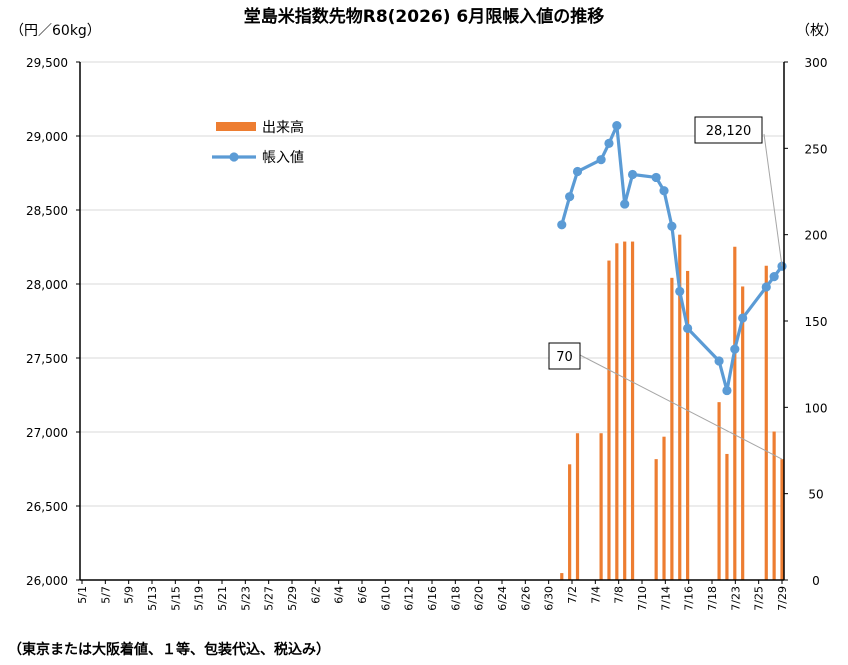 The height and width of the screenshot is (665, 848). Describe the element at coordinates (199, 598) in the screenshot. I see `x-tick-label-5: 5/19` at that location.